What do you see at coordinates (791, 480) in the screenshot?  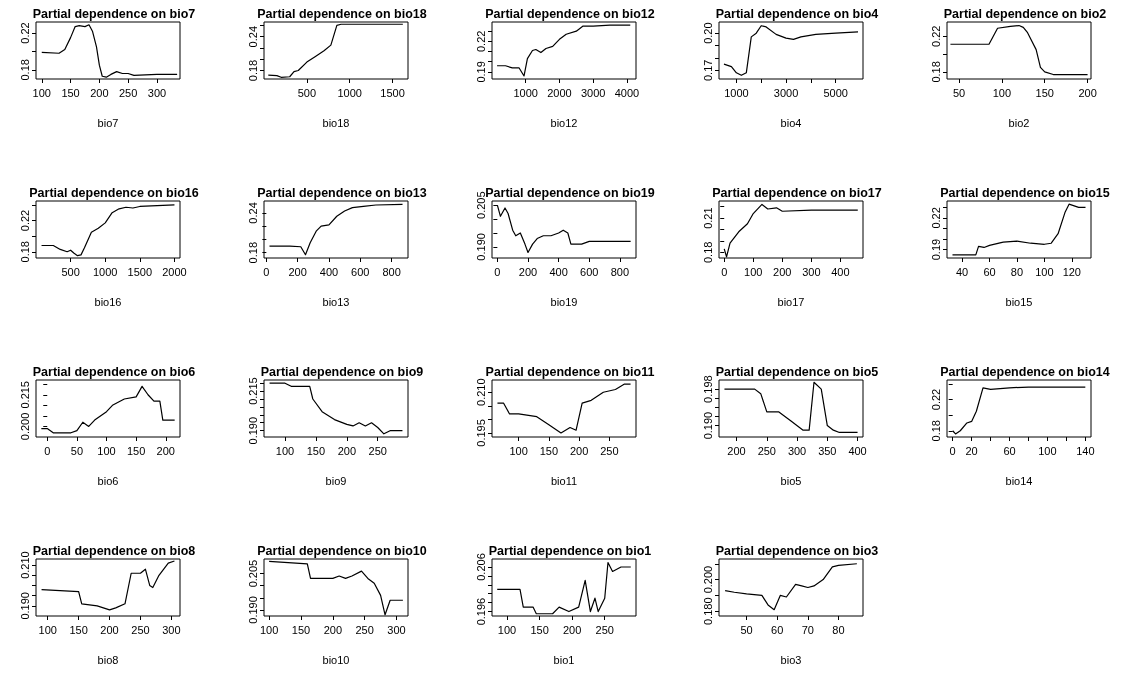 I see `x-axis-title: bio5` at bounding box center [791, 480].